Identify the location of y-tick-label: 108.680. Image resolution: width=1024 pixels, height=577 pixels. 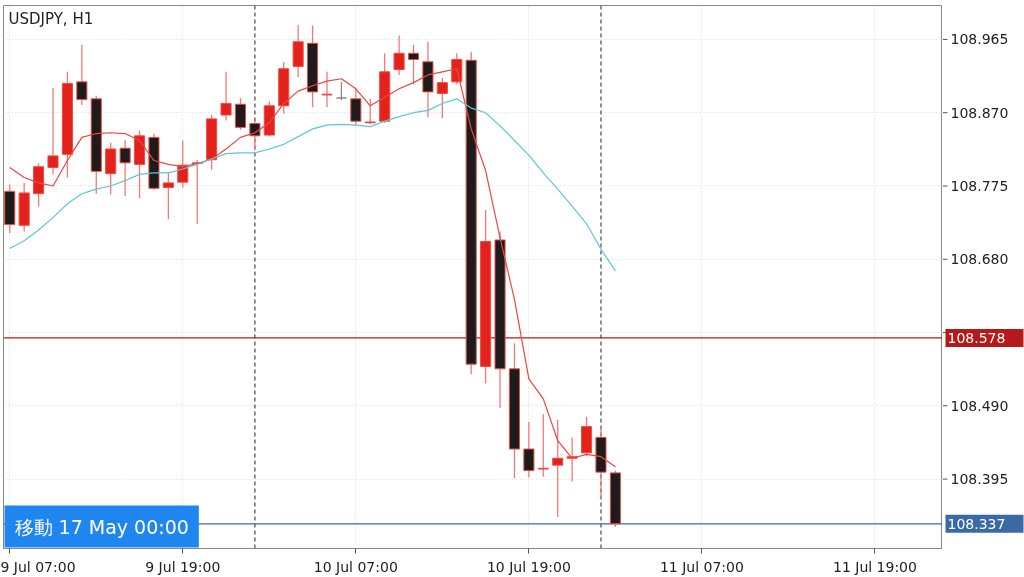
(979, 259).